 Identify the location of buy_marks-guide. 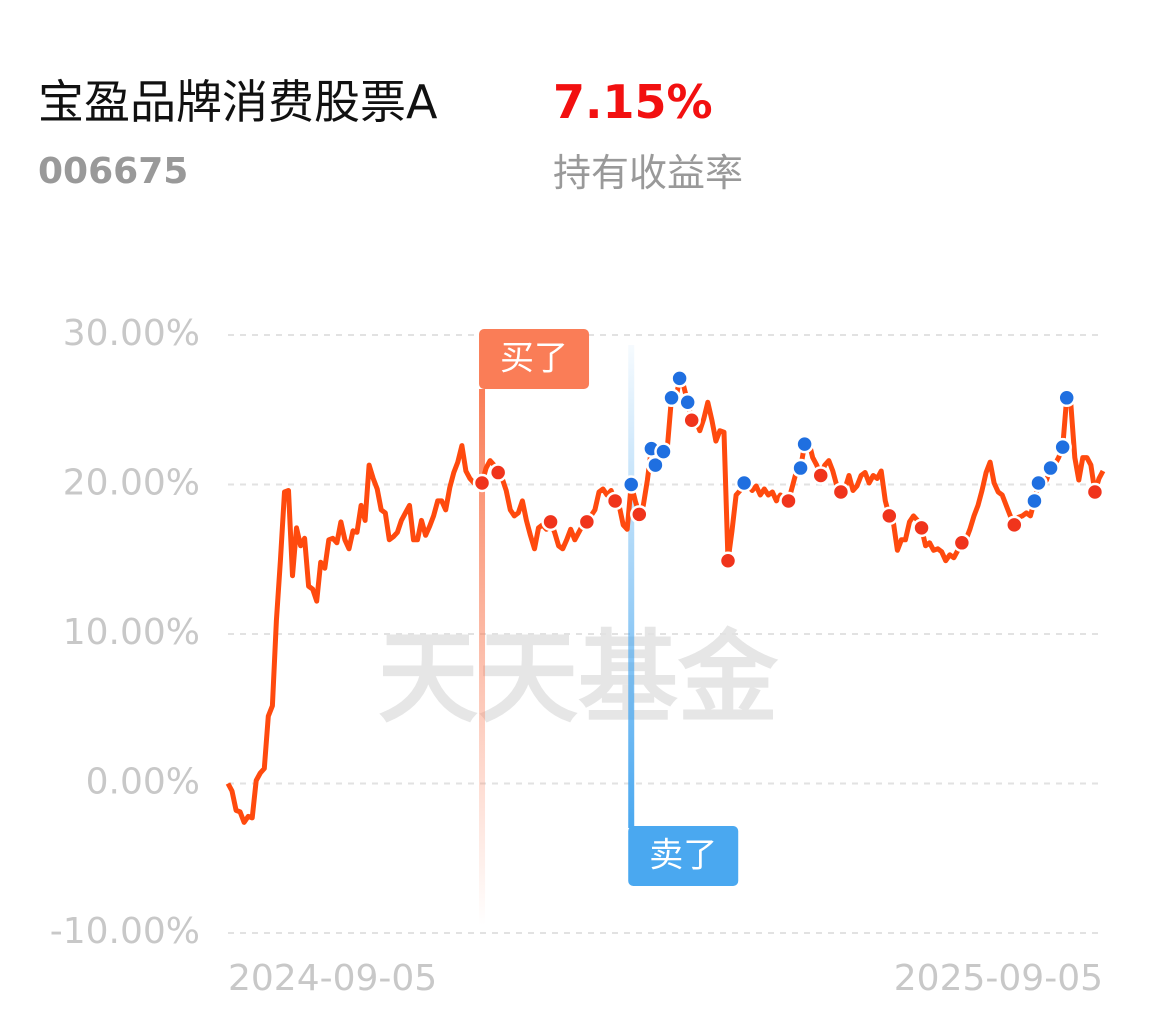
(482, 657).